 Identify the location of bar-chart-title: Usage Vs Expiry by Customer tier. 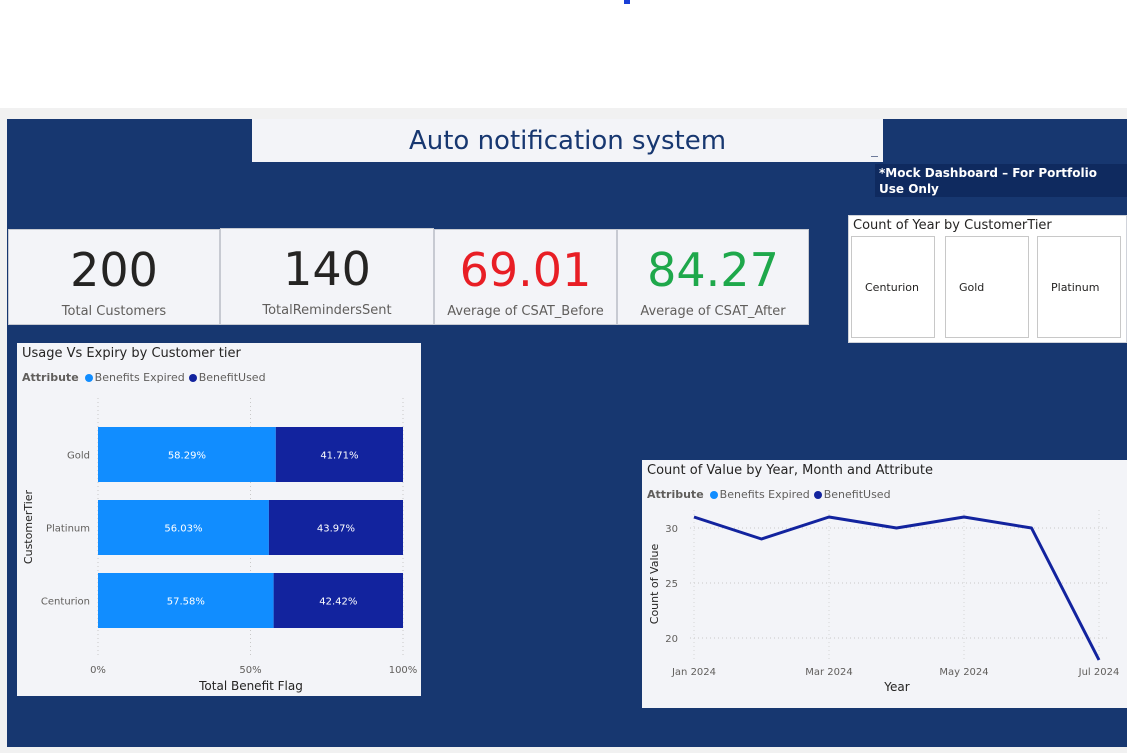
(131, 353).